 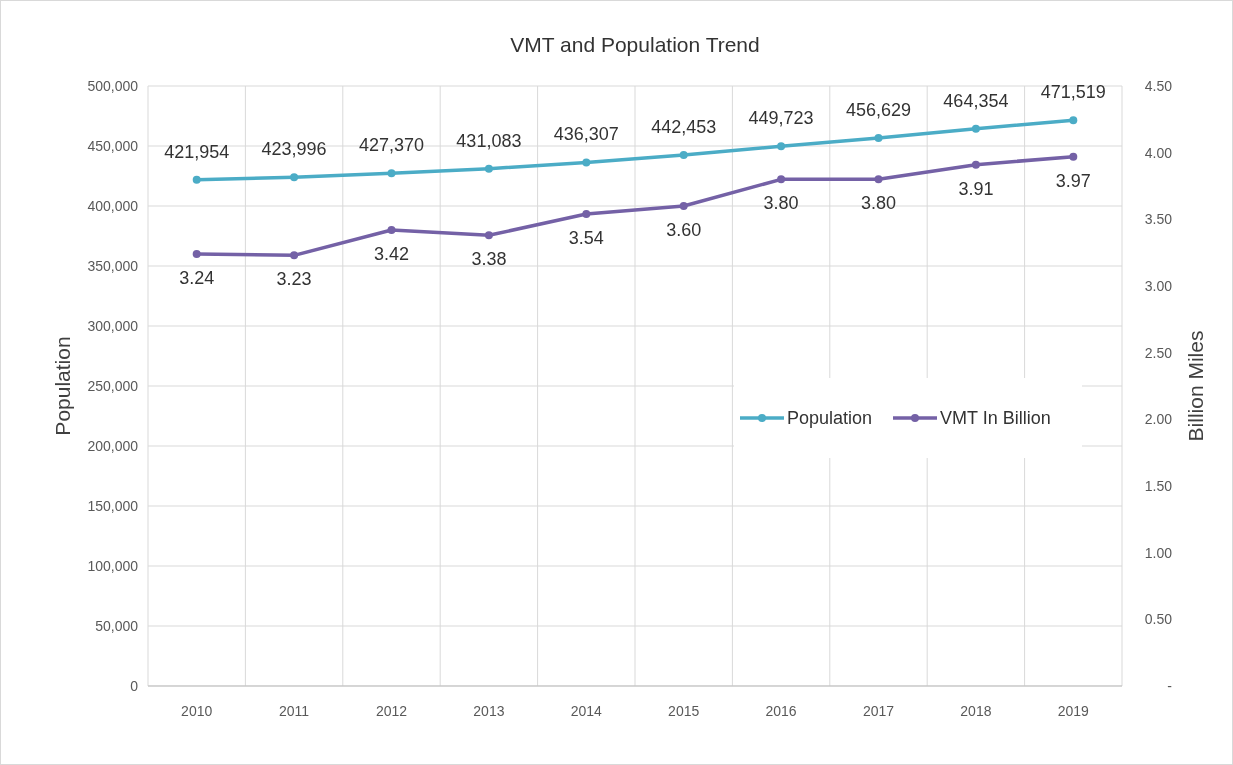 I want to click on y2-tick-label: 1.00, so click(x=1158, y=552).